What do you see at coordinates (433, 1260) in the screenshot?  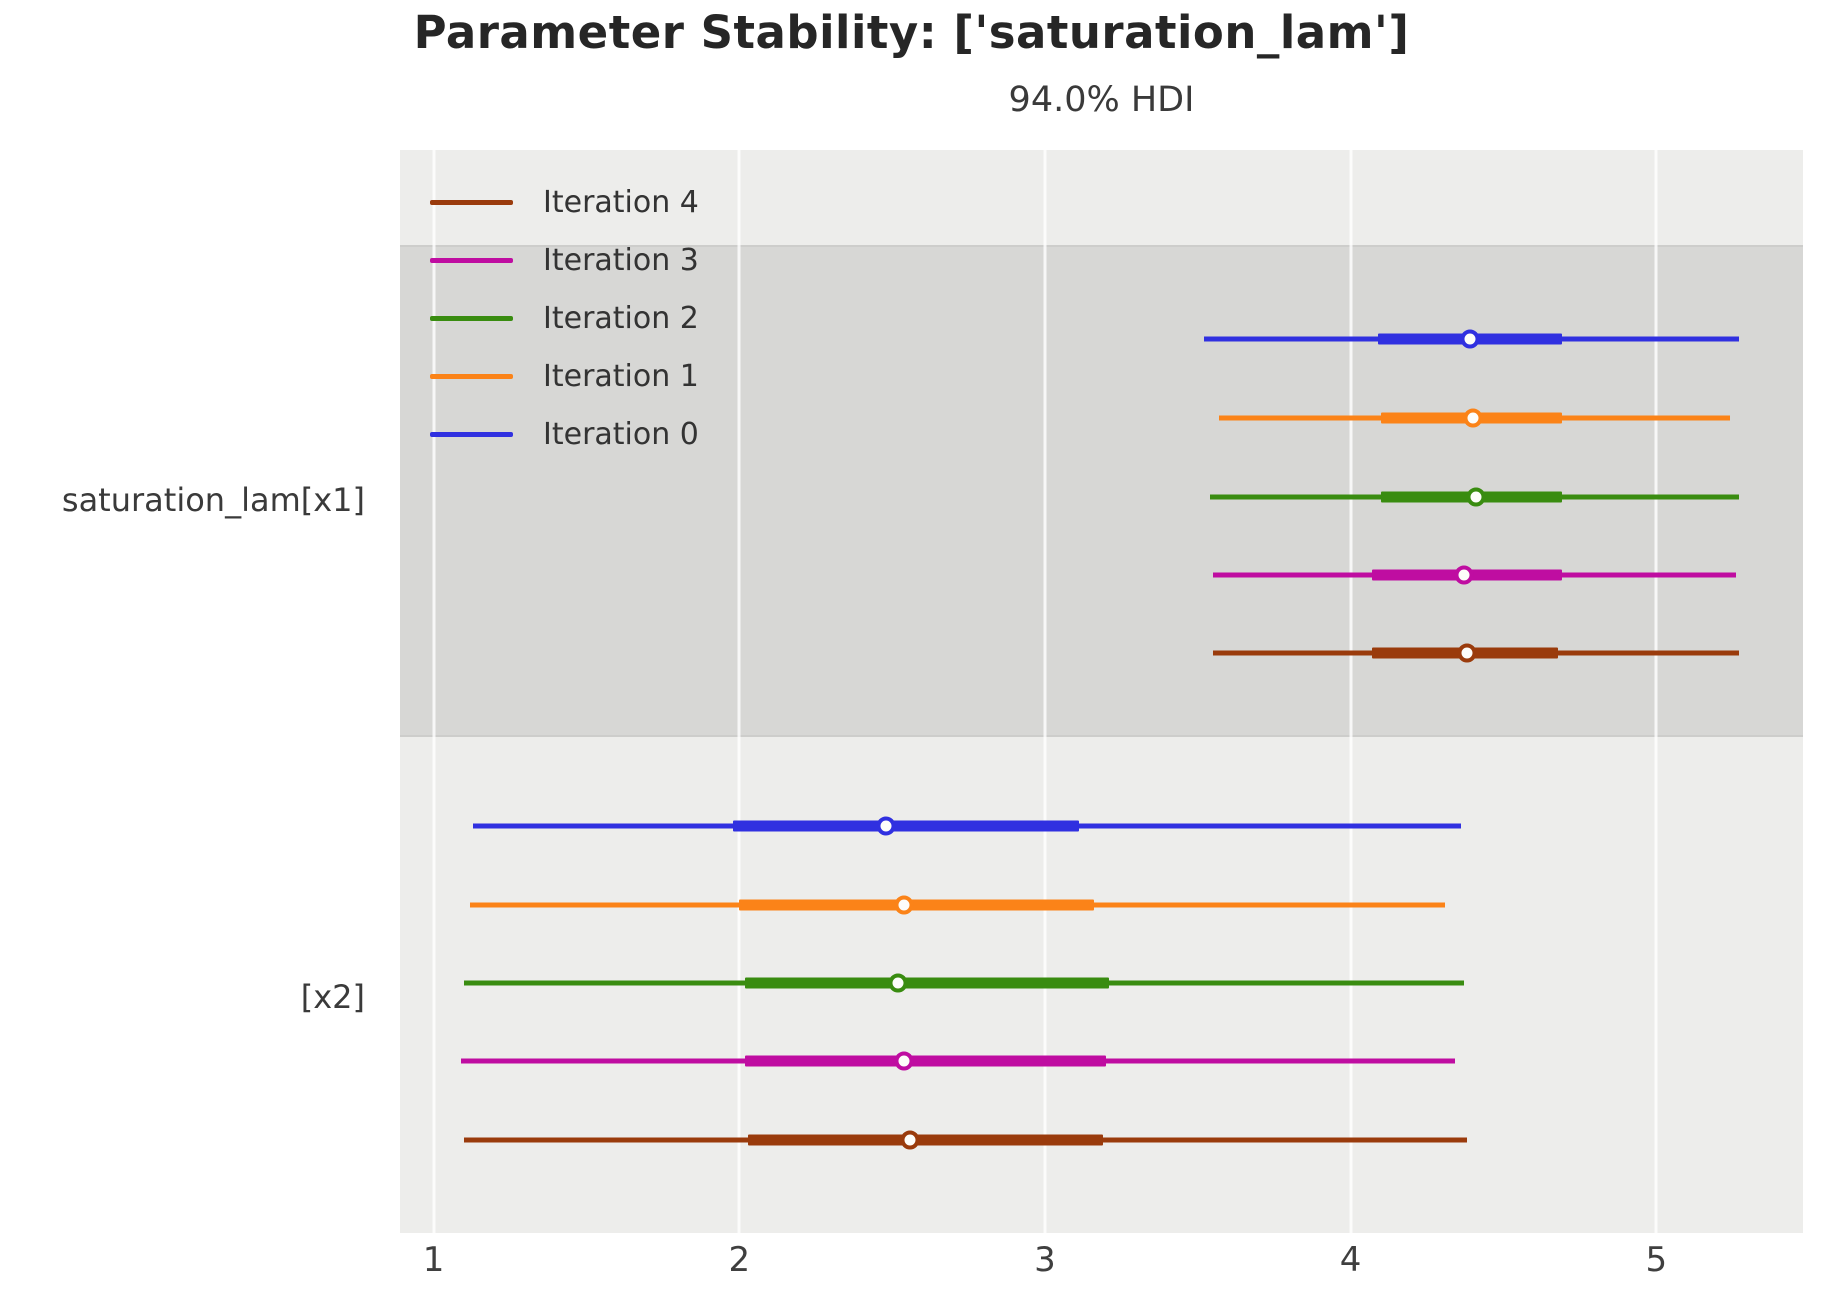 I see `x-axis-tick-label: 1` at bounding box center [433, 1260].